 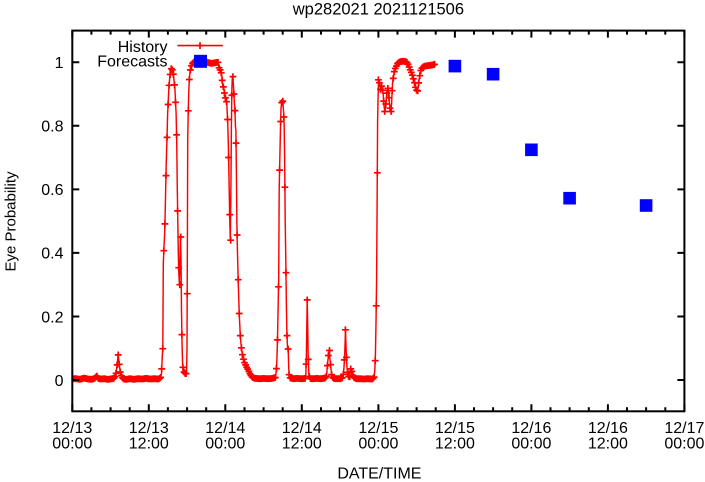 I want to click on svg-text: 0.4, so click(x=52, y=254).